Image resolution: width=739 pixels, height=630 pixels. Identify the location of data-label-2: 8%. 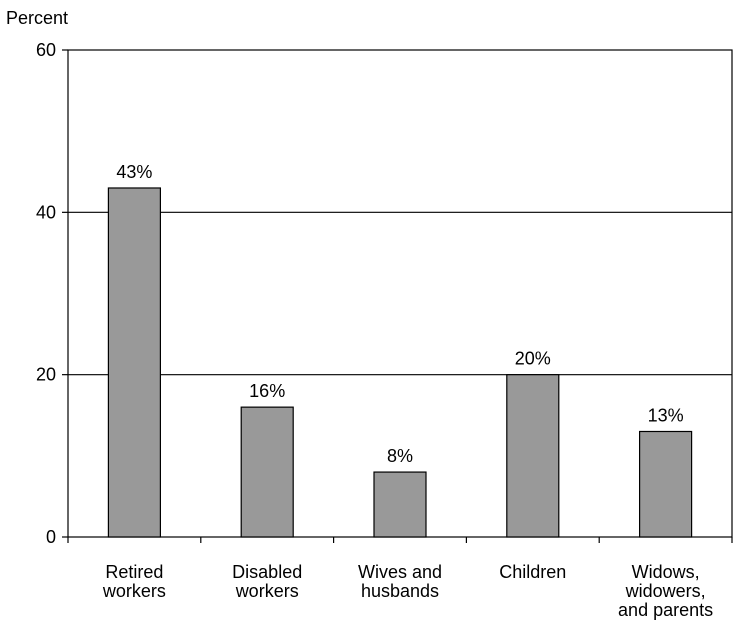
(400, 456).